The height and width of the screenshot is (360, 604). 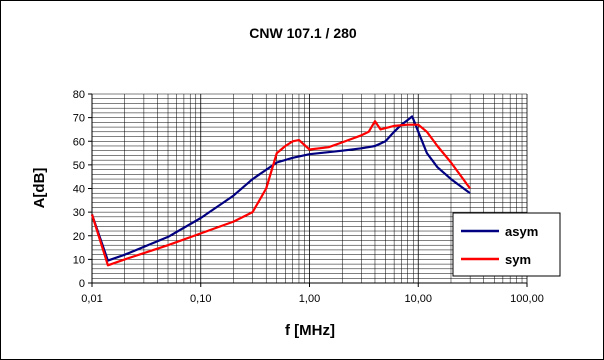 I want to click on chart-title: CNW 107.1 / 280, so click(x=303, y=33).